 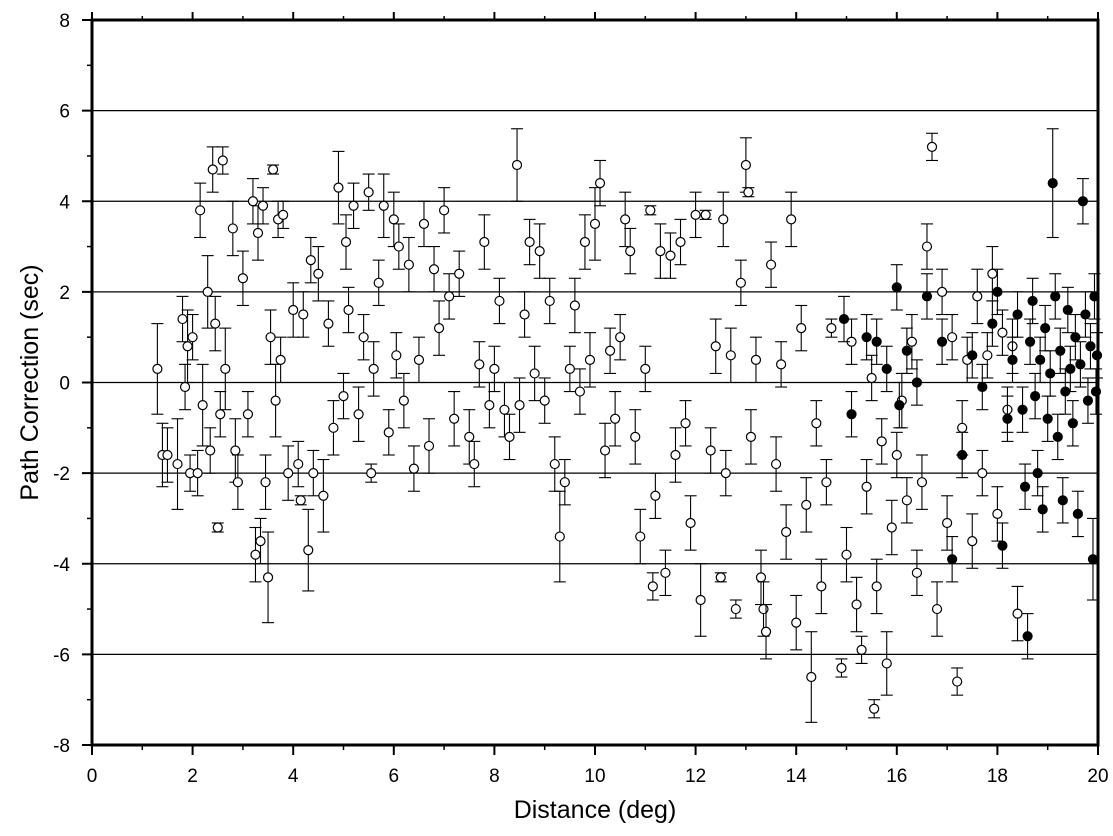 I want to click on y-tick-label: 2, so click(x=64, y=293).